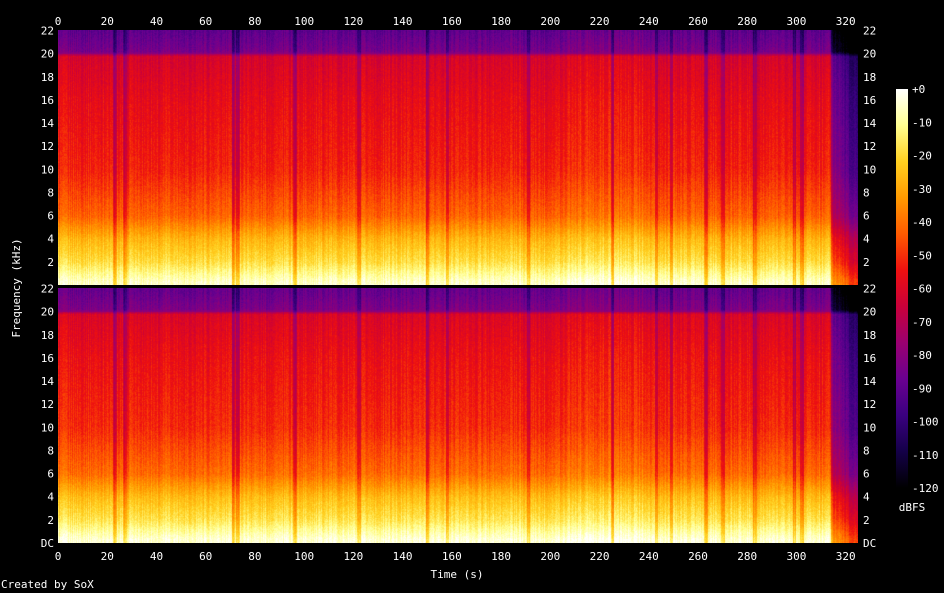 This screenshot has width=944, height=593. What do you see at coordinates (47, 543) in the screenshot?
I see `y-tick-label: DC` at bounding box center [47, 543].